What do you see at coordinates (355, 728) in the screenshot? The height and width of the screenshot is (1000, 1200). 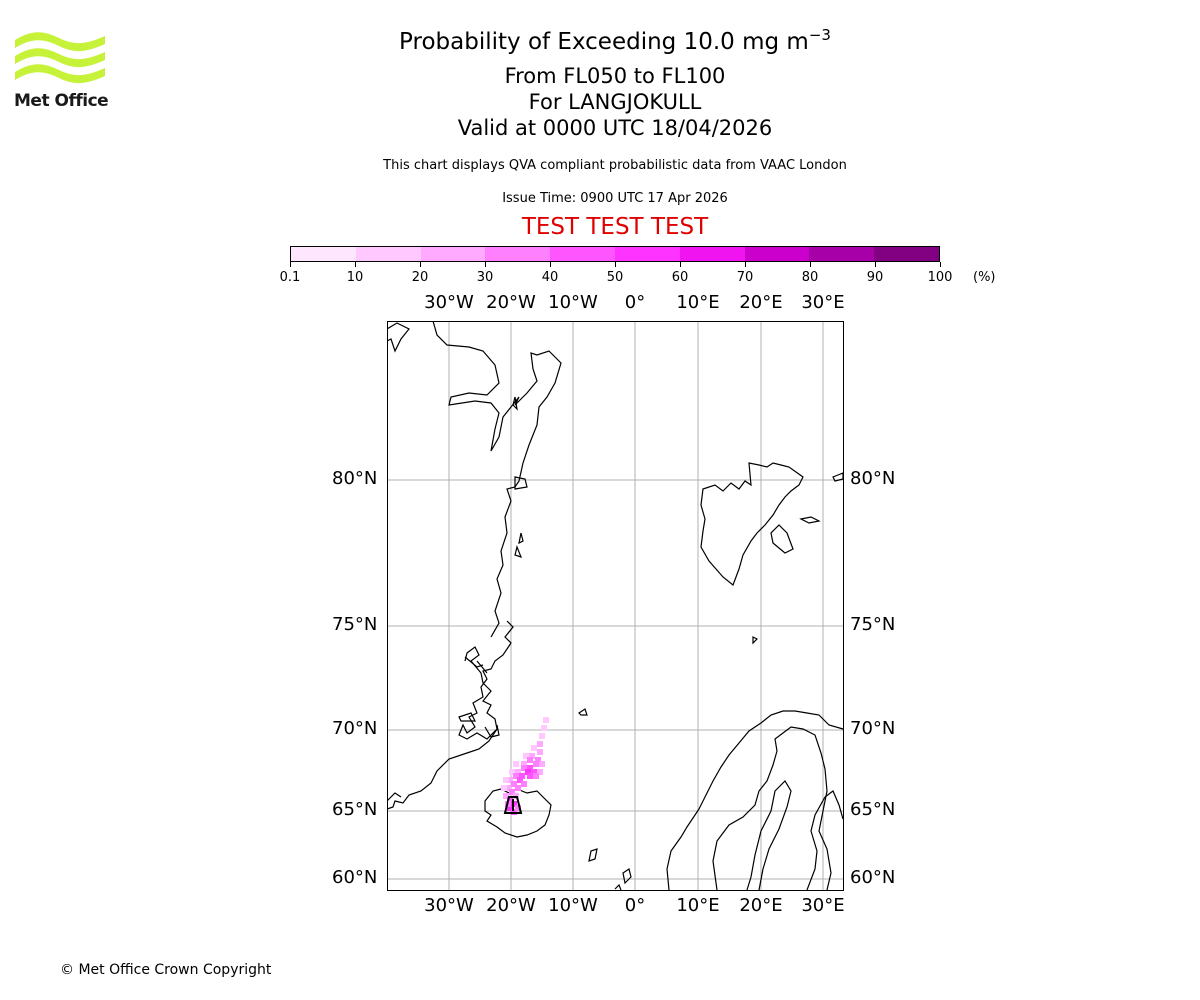 I see `latitude-label-left: 70°N` at bounding box center [355, 728].